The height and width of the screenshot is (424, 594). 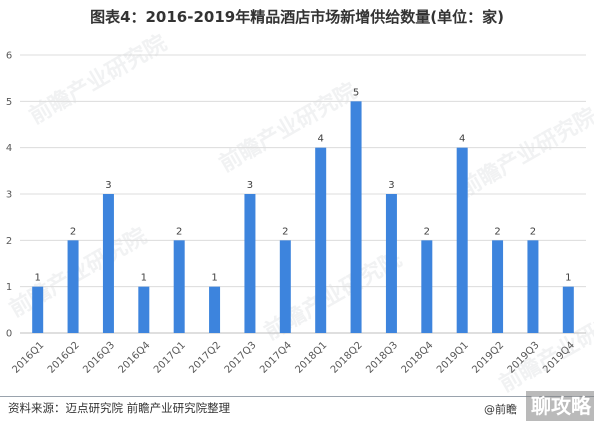 I want to click on x-tick-label: 2018Q1, so click(x=311, y=358).